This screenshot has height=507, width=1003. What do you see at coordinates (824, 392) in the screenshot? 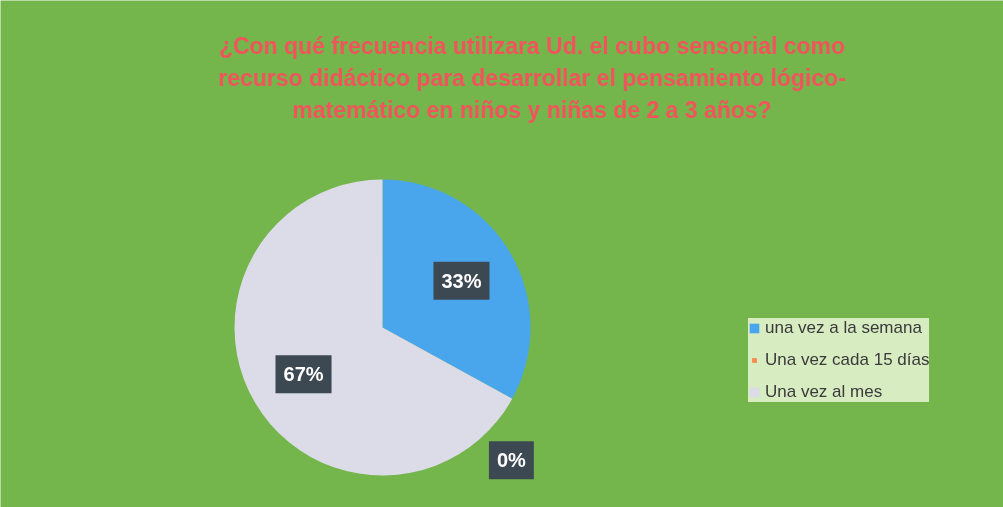
I see `legend-label: Una vez al mes` at bounding box center [824, 392].